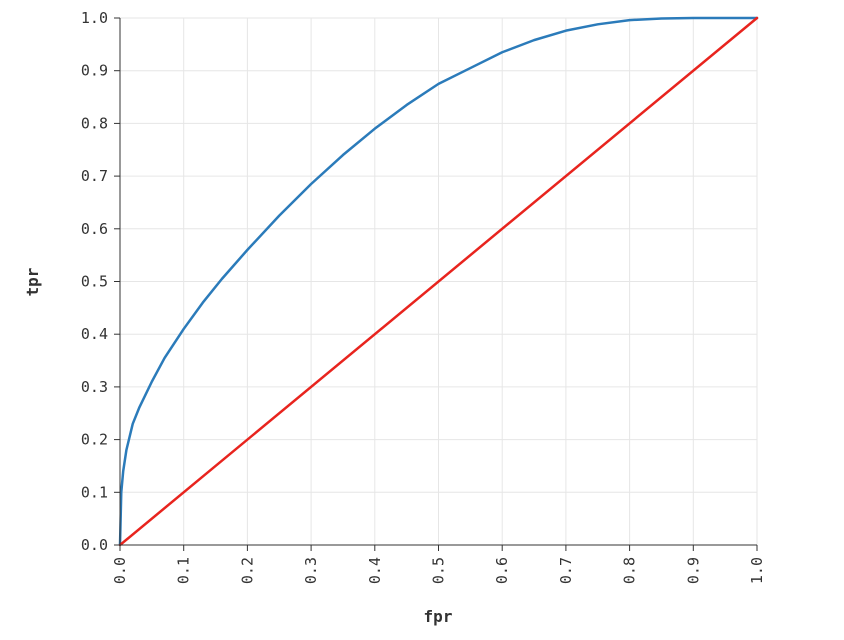 This screenshot has width=844, height=640. What do you see at coordinates (94, 440) in the screenshot?
I see `y-tick-label: 0.2` at bounding box center [94, 440].